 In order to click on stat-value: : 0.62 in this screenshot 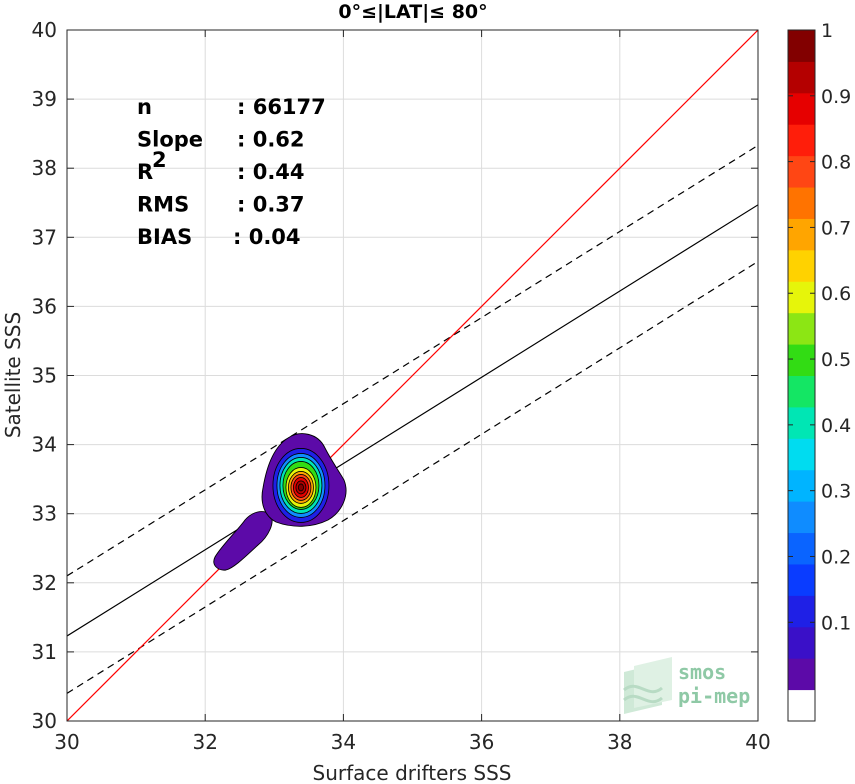, I will do `click(271, 140)`.